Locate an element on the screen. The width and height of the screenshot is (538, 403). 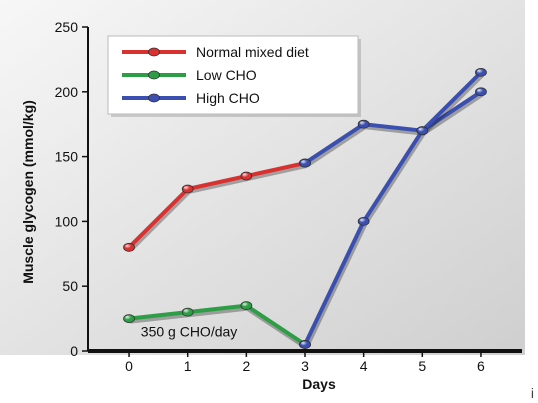
series-line-shadow is located at coordinates (217, 207).